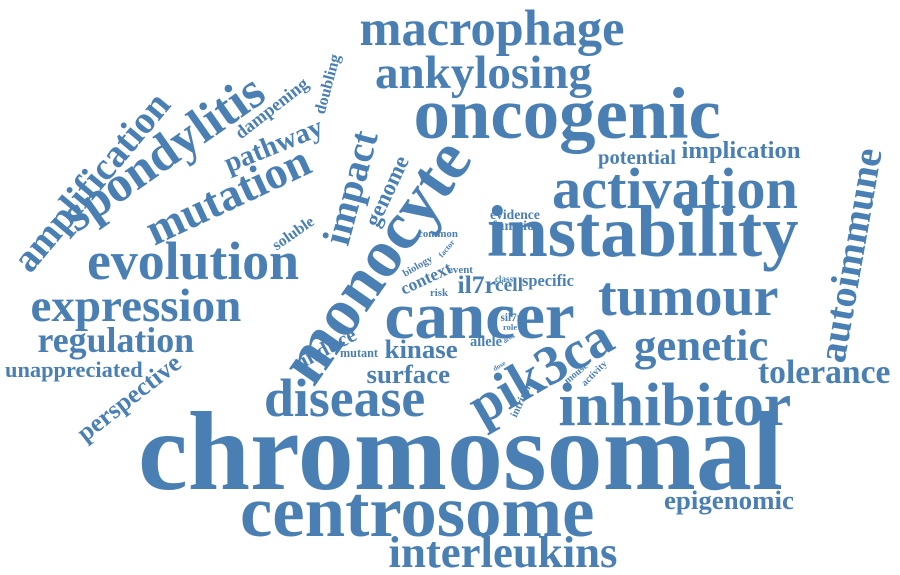  Describe the element at coordinates (116, 340) in the screenshot. I see `word-regulation: regulation` at that location.